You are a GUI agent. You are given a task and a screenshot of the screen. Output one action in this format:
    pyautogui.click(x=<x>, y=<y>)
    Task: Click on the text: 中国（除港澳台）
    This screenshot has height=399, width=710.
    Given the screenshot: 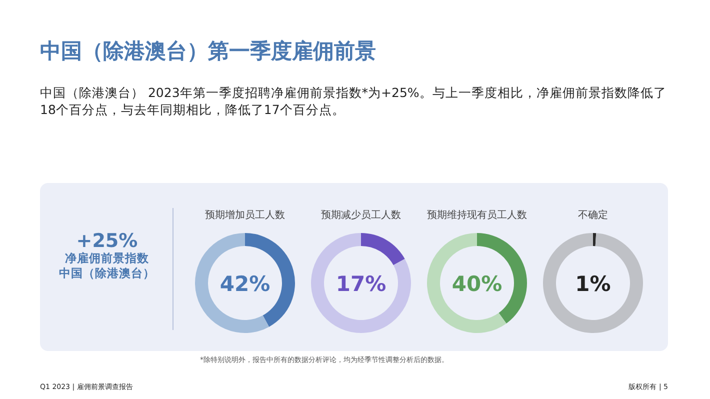 What is the action you would take?
    pyautogui.click(x=107, y=273)
    